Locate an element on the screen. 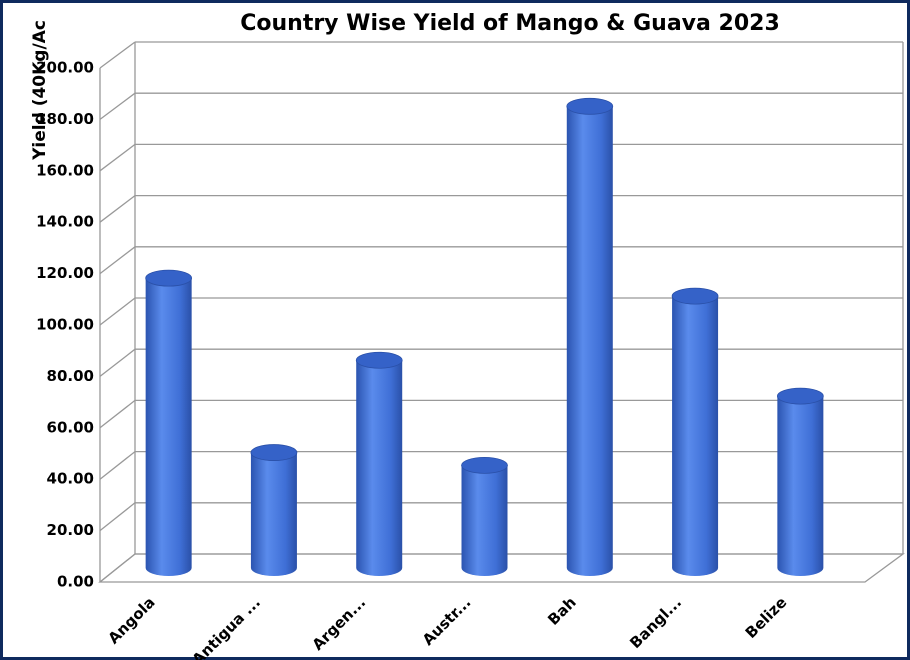 The image size is (910, 660). y-tick-label: 60.00 is located at coordinates (70, 427).